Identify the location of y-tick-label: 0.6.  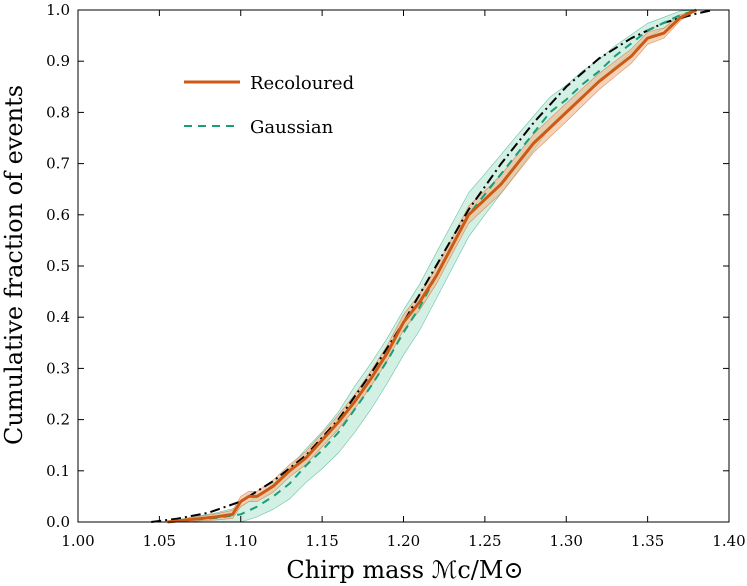
(58, 215).